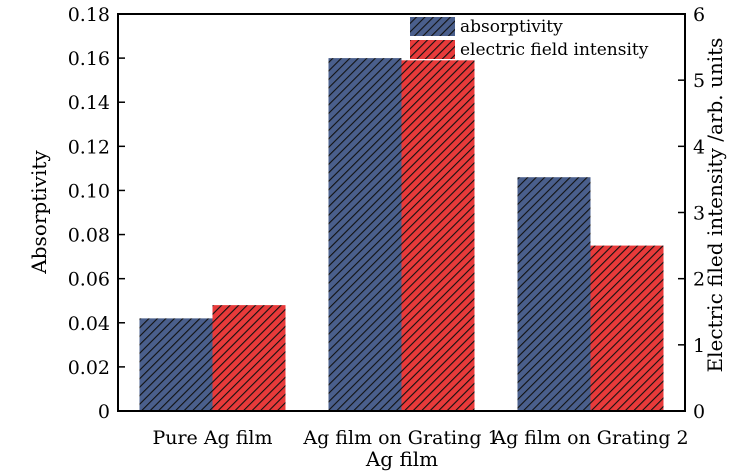 This screenshot has width=750, height=476. What do you see at coordinates (89, 236) in the screenshot?
I see `y-tick-label: 0.08` at bounding box center [89, 236].